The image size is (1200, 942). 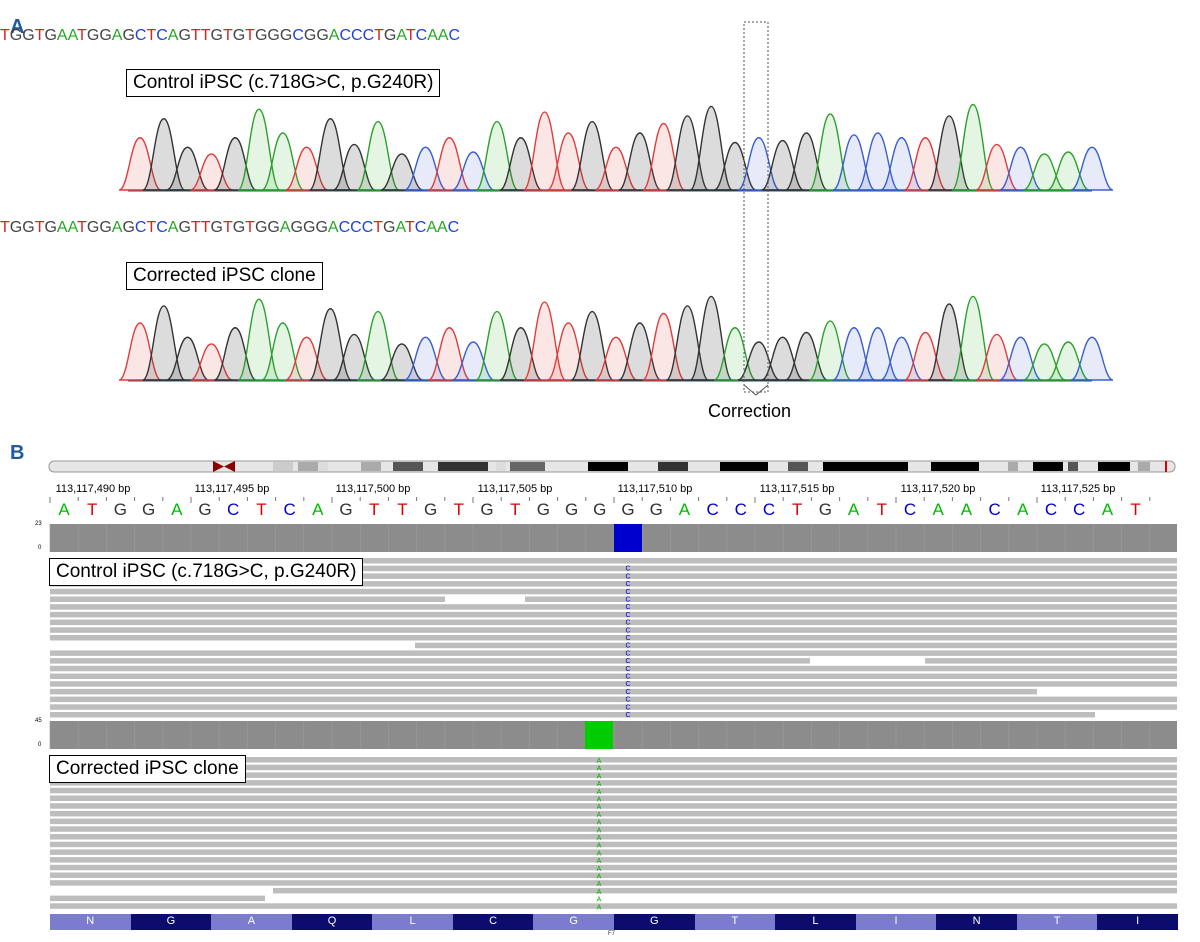 What do you see at coordinates (93, 489) in the screenshot?
I see `coordinate-label-0: 113,117,490 bp` at bounding box center [93, 489].